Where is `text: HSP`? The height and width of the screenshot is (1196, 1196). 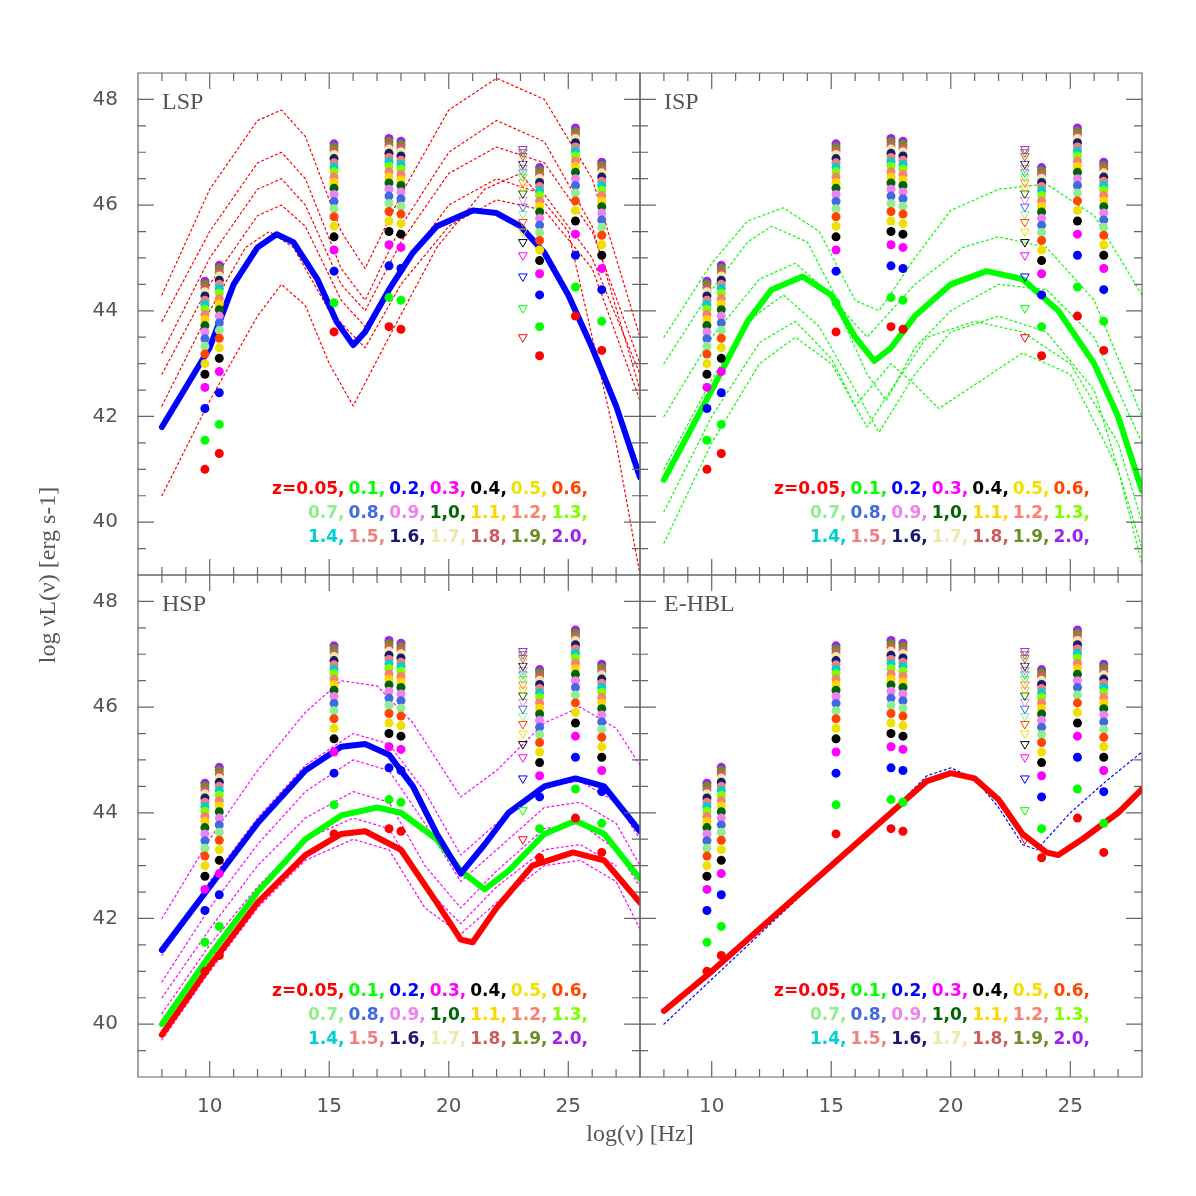
text: HSP is located at coordinates (184, 603).